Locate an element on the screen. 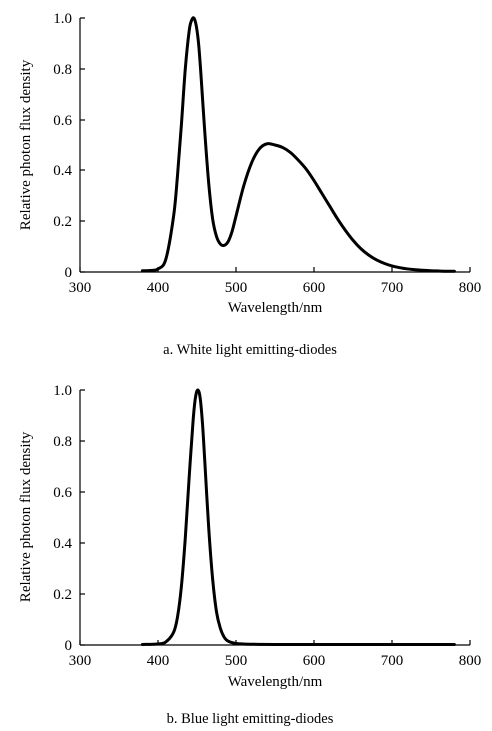  panel-a-x-tick-label: 300 is located at coordinates (80, 288).